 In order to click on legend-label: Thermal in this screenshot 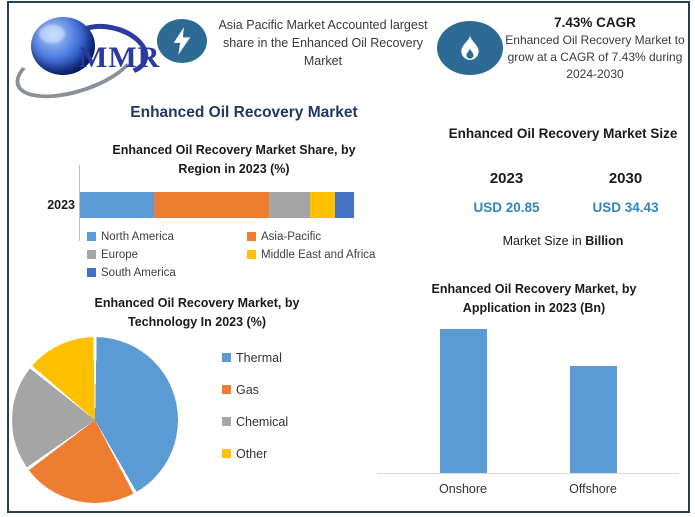, I will do `click(259, 357)`.